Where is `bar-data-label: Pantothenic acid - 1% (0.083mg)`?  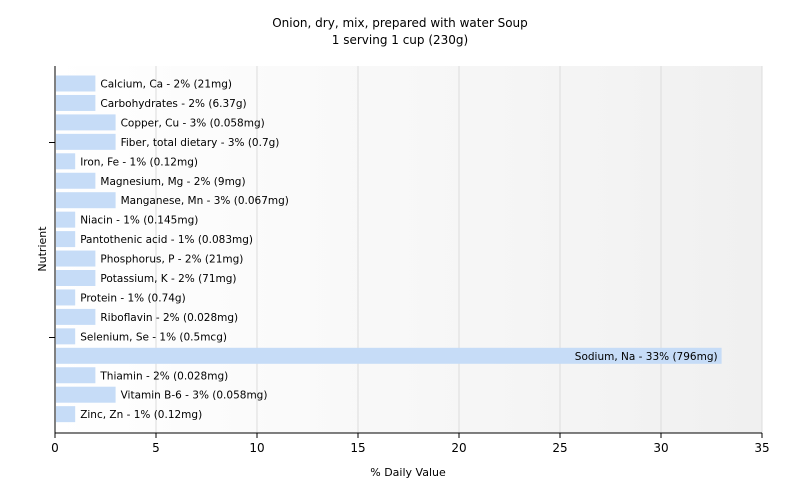 bar-data-label: Pantothenic acid - 1% (0.083mg) is located at coordinates (166, 240).